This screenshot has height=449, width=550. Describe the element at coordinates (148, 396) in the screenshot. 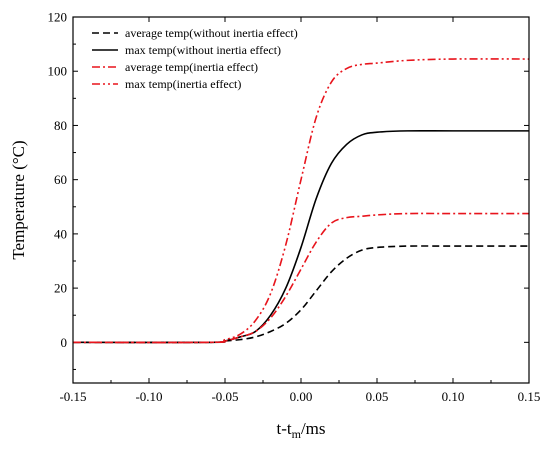

I see `x-tick-label: -0.10` at that location.